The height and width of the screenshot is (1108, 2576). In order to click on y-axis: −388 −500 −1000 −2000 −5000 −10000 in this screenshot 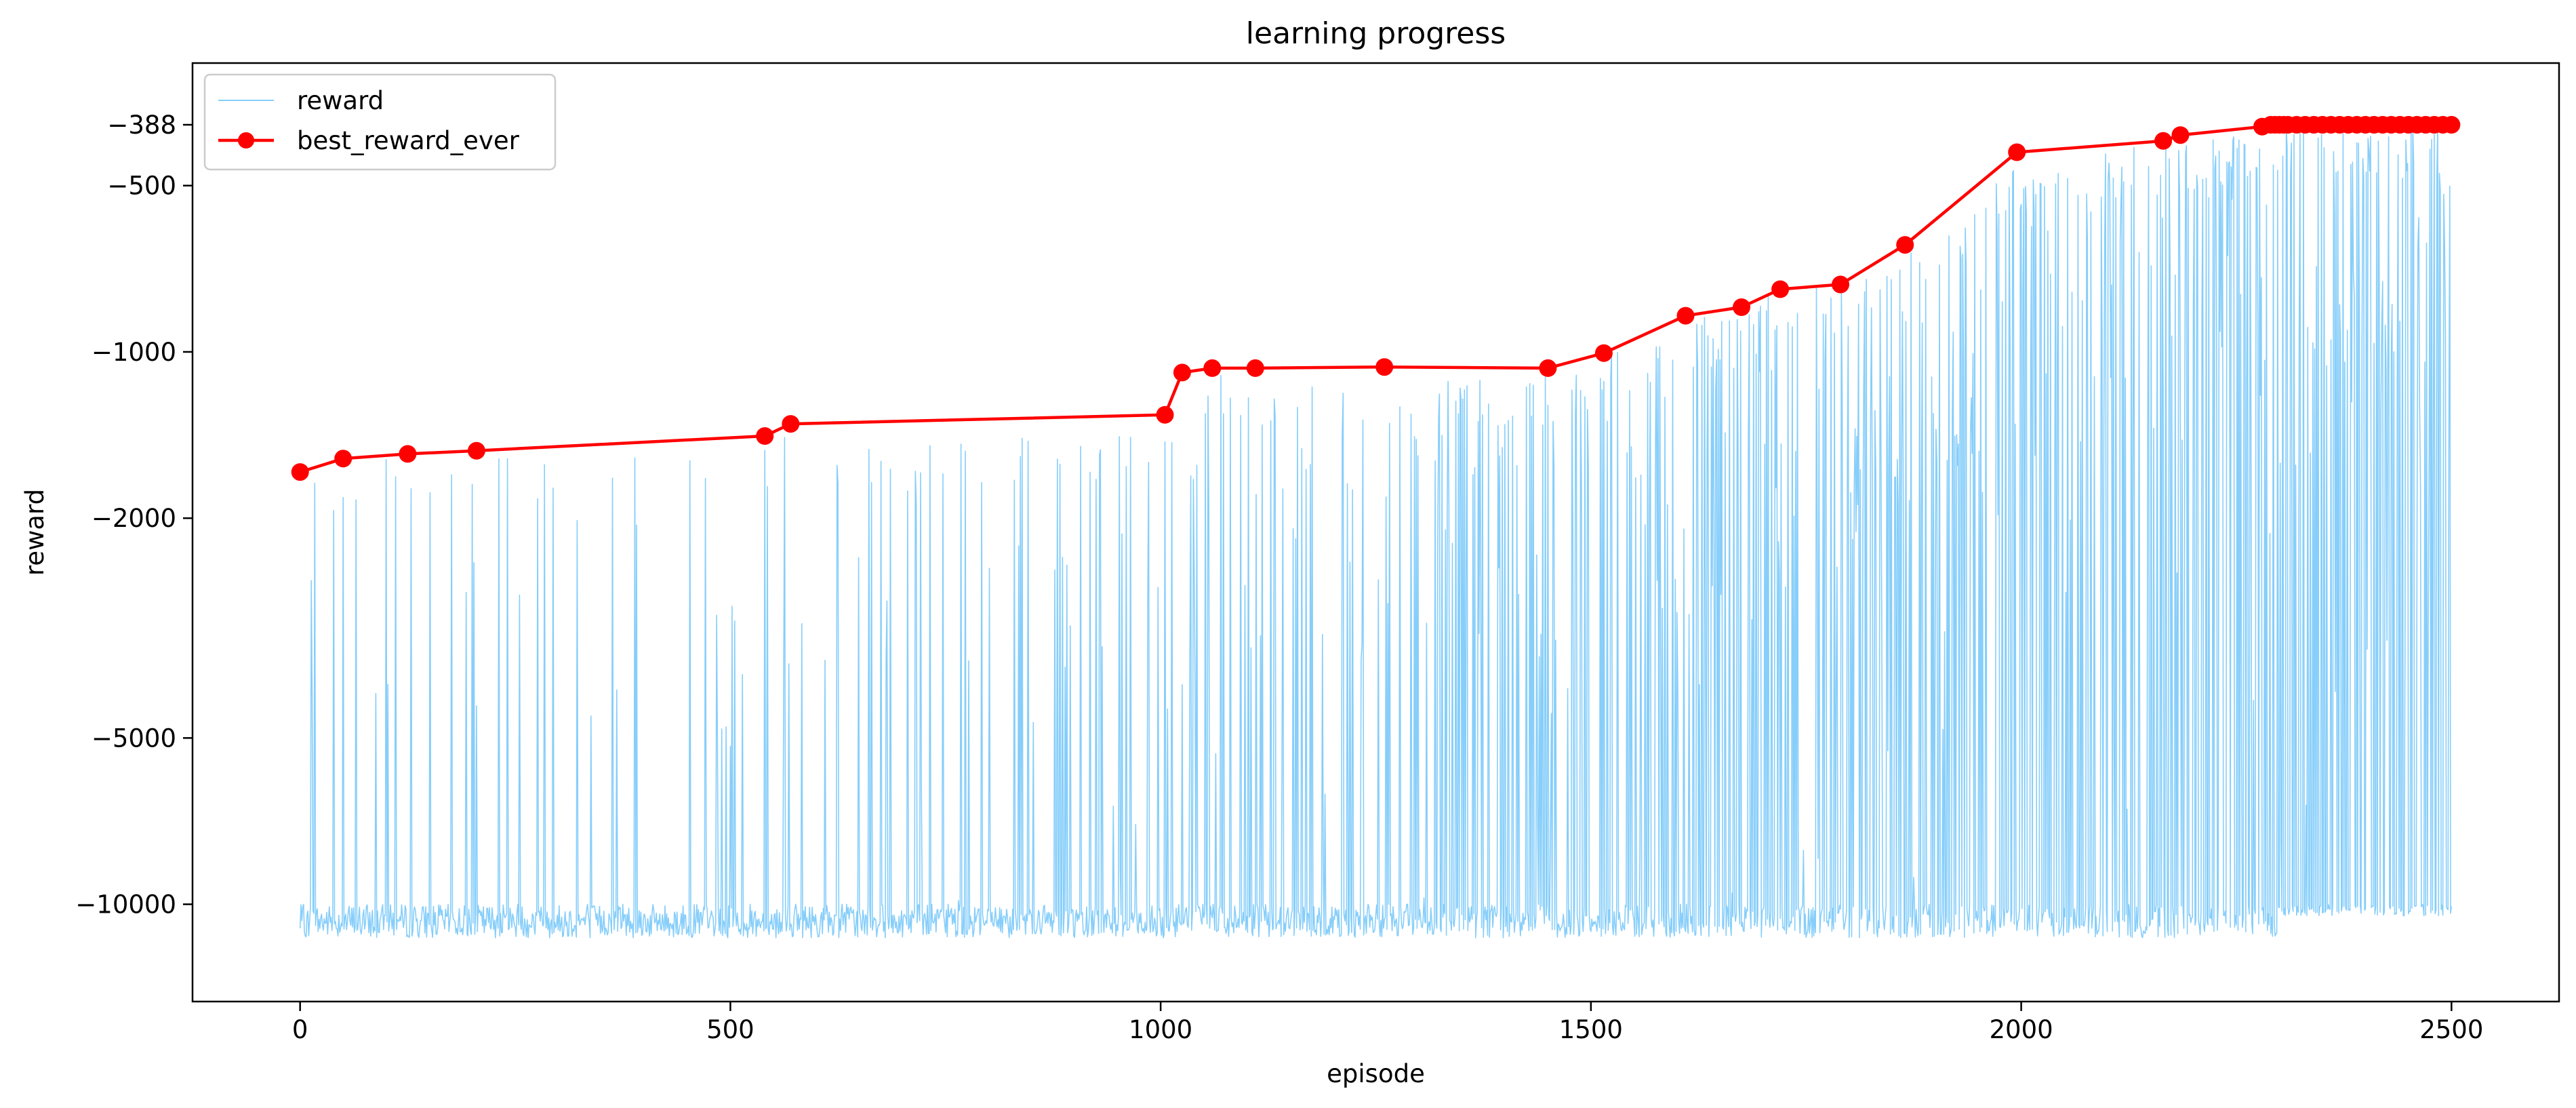, I will do `click(134, 515)`.